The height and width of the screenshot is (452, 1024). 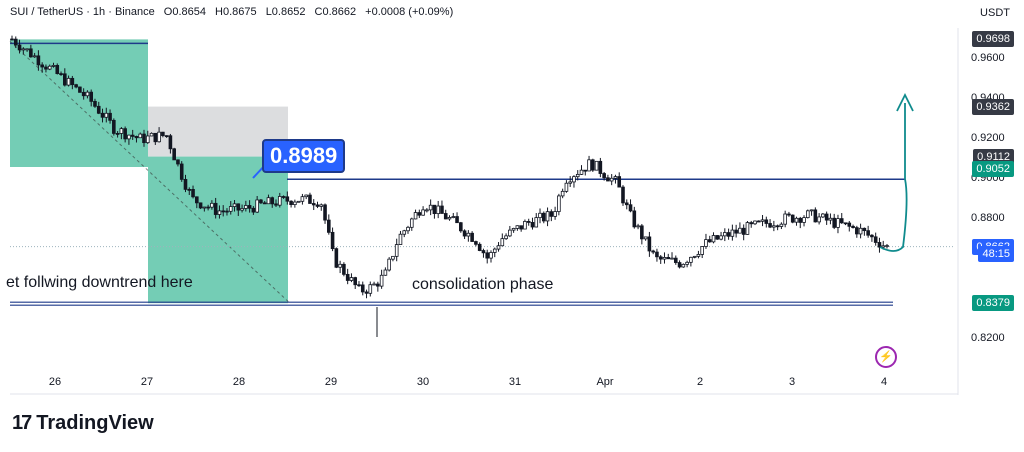 What do you see at coordinates (993, 106) in the screenshot?
I see `price-axis-badge: 0.9362` at bounding box center [993, 106].